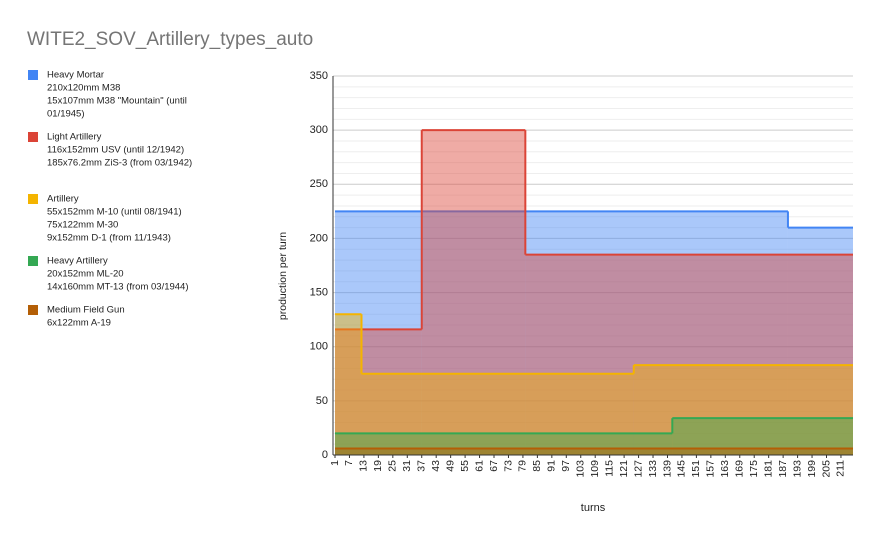 Image resolution: width=880 pixels, height=542 pixels. I want to click on legend-detail: 6x122mm A-19, so click(79, 323).